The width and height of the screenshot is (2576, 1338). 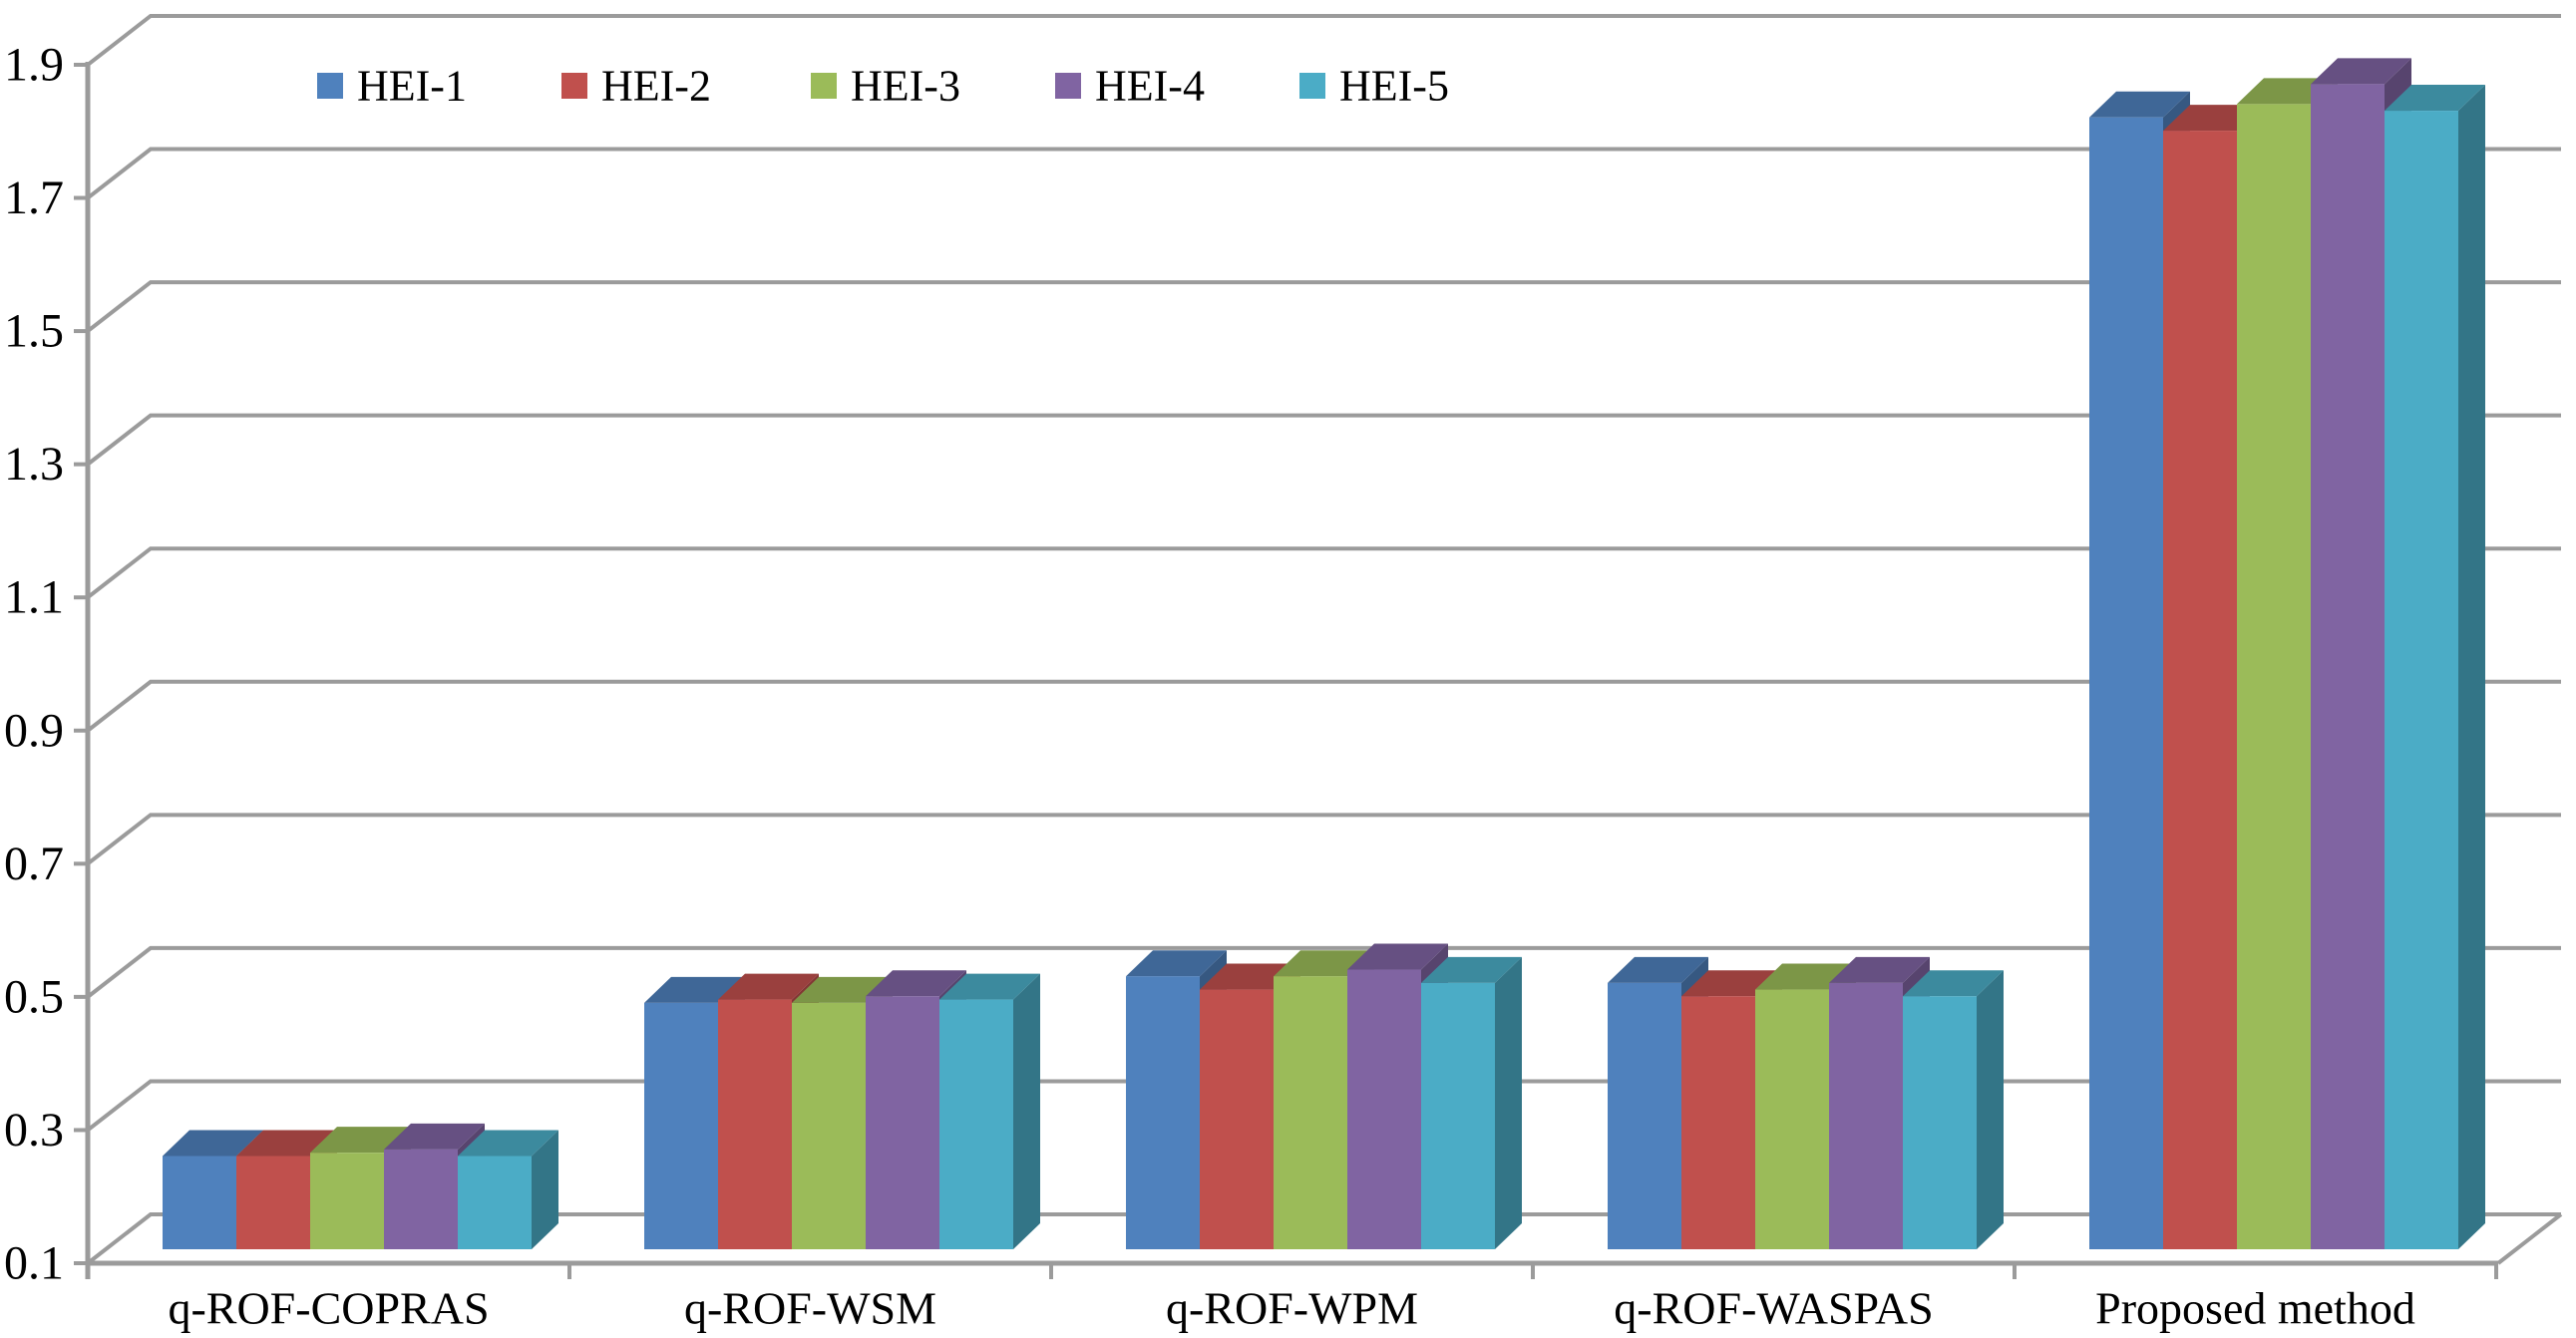 What do you see at coordinates (681, 1125) in the screenshot?
I see `bar-HEI-1-q-ROF-WSM` at bounding box center [681, 1125].